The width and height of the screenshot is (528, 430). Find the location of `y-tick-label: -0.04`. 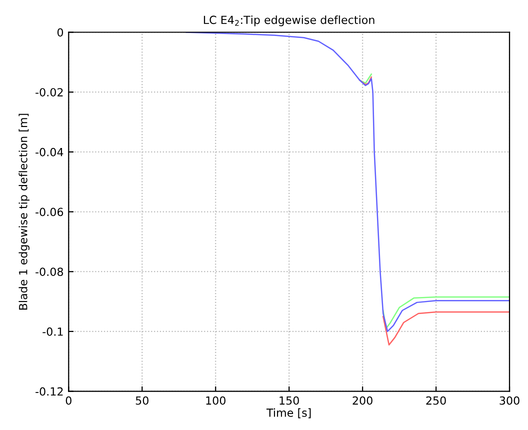

y-tick-label: -0.04 is located at coordinates (50, 152).